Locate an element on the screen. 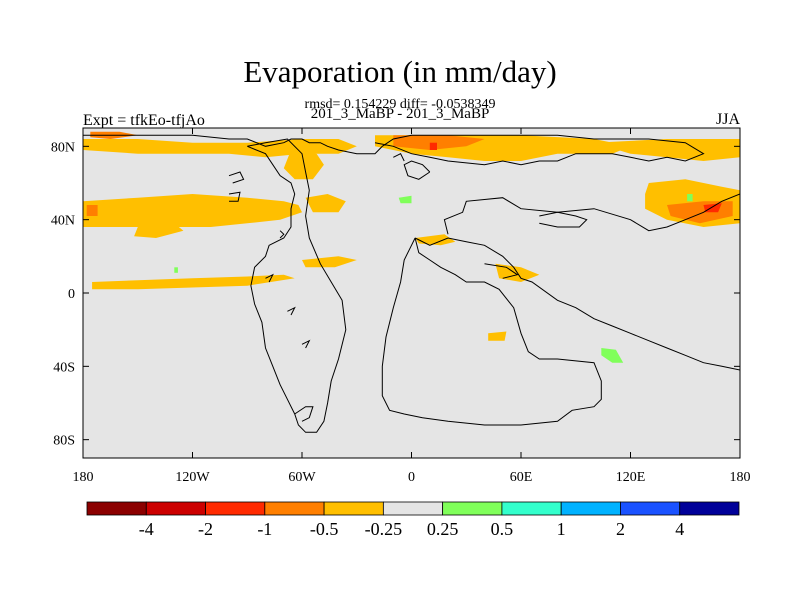  y-tick-label-2: 0 is located at coordinates (71, 294).